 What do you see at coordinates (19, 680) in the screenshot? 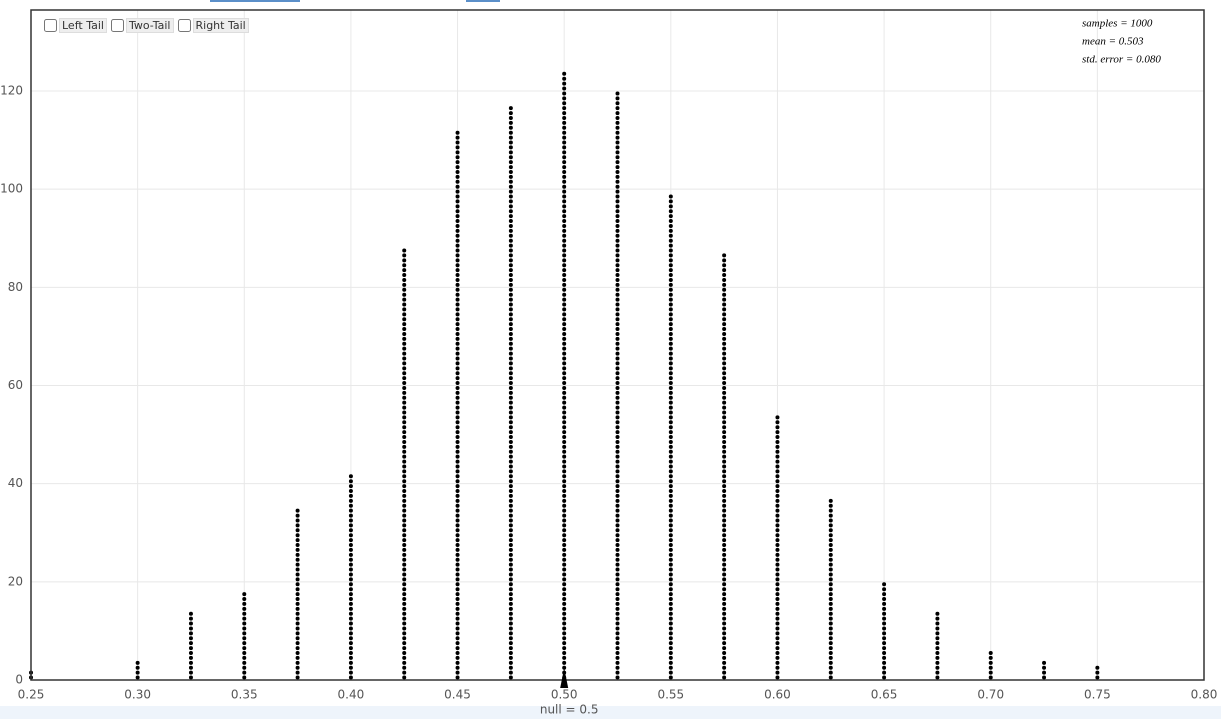
I see `y-tick-label: 0` at bounding box center [19, 680].